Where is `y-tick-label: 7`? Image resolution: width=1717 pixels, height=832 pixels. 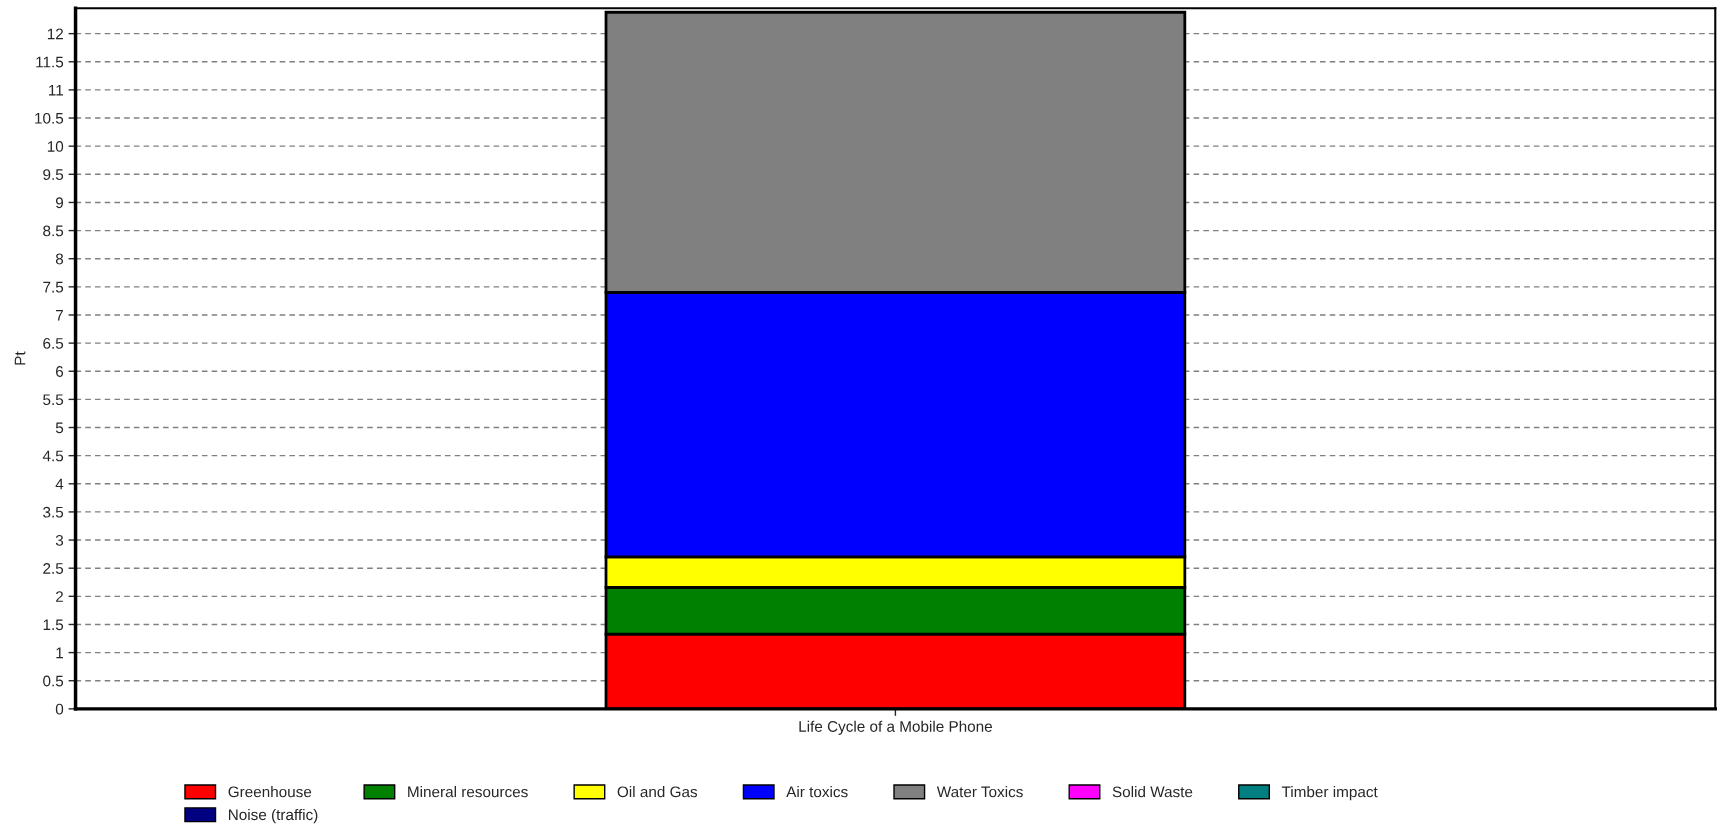
y-tick-label: 7 is located at coordinates (59, 315).